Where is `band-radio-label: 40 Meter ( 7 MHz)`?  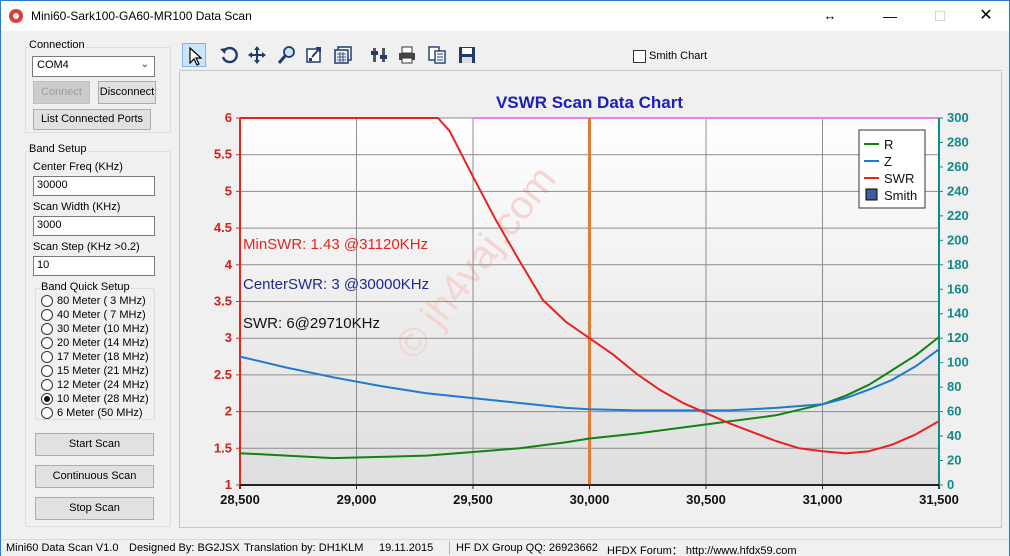
band-radio-label: 40 Meter ( 7 MHz) is located at coordinates (101, 315).